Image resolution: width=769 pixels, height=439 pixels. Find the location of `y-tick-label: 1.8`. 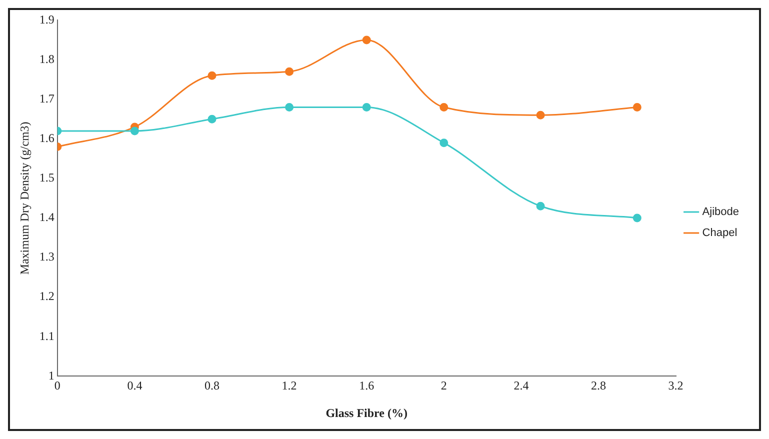

y-tick-label: 1.8 is located at coordinates (46, 59).